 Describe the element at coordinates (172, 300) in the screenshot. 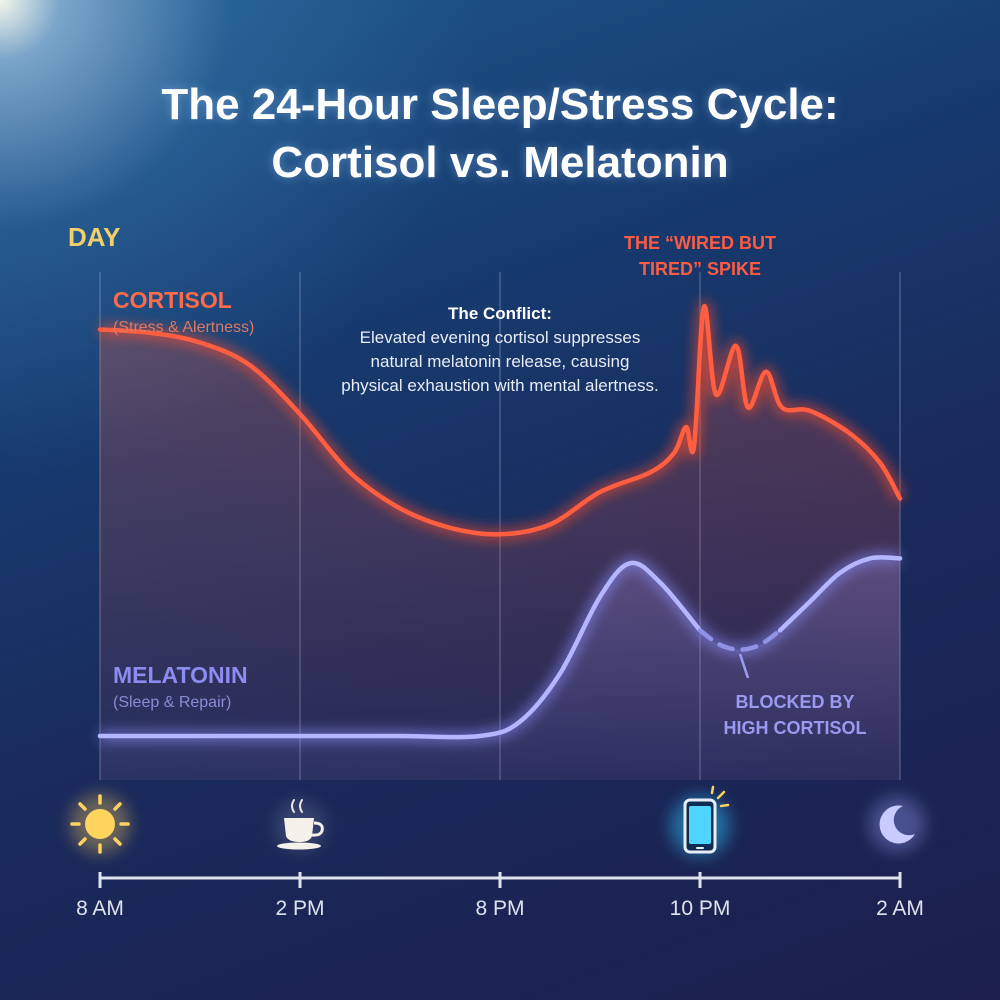

I see `cortisol-series-label: CORTISOL` at that location.